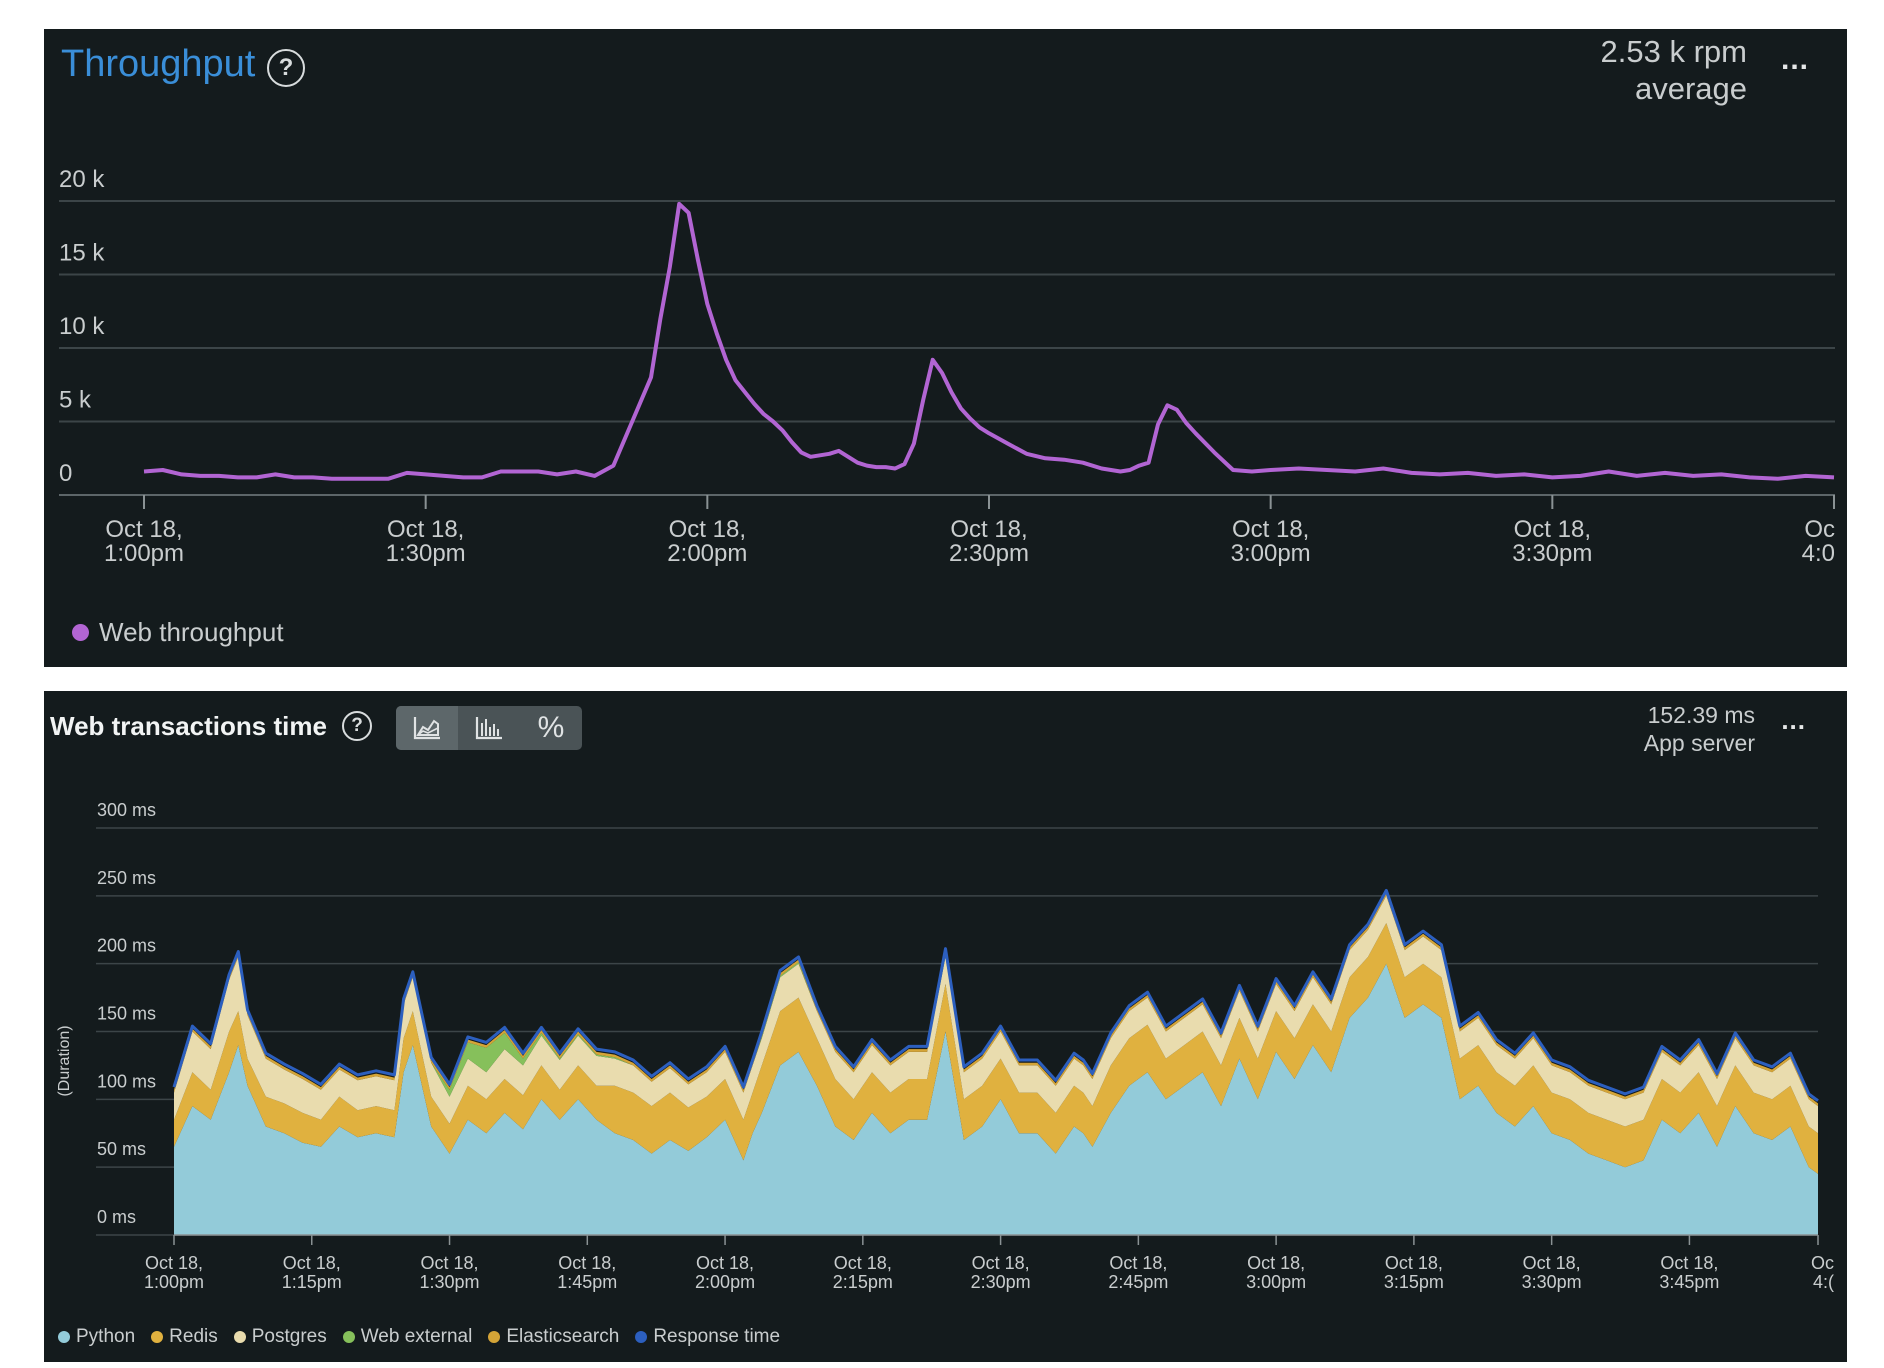  What do you see at coordinates (1699, 742) in the screenshot?
I see `webtx-summary-label: App server` at bounding box center [1699, 742].